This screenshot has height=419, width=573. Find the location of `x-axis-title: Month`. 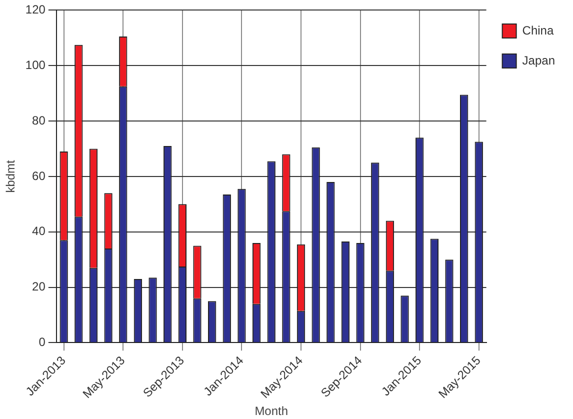

x-axis-title: Month is located at coordinates (271, 411).